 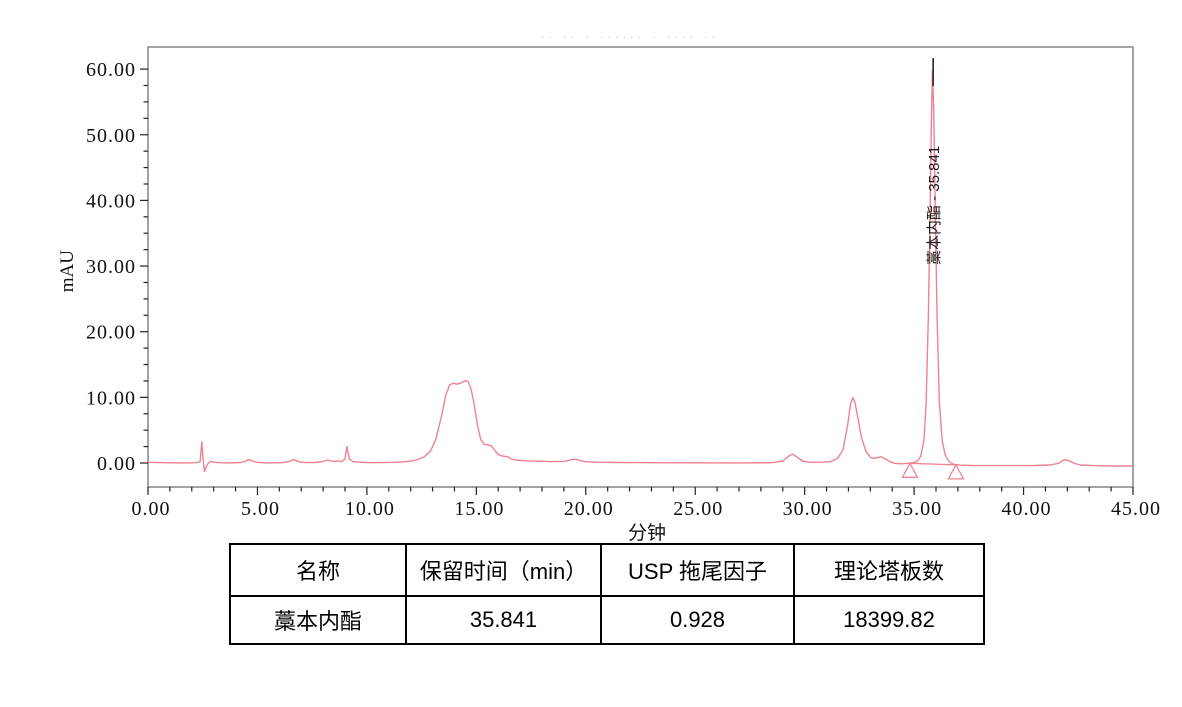 I want to click on y-tick-label: 50.00, so click(x=111, y=136).